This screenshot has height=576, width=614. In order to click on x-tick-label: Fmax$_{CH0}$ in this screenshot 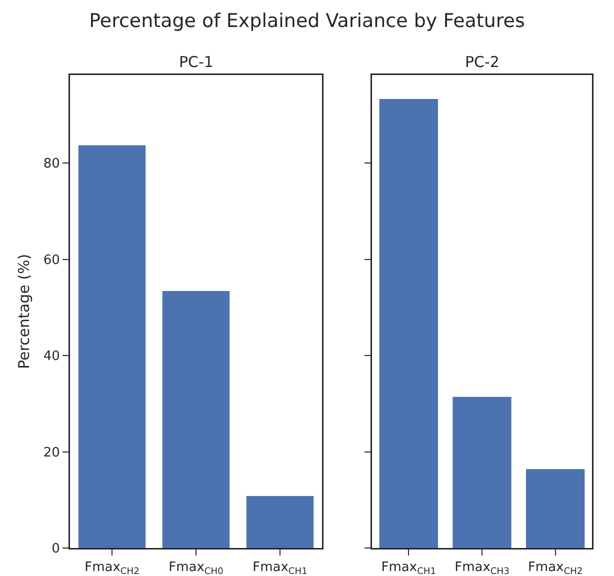, I will do `click(196, 568)`.